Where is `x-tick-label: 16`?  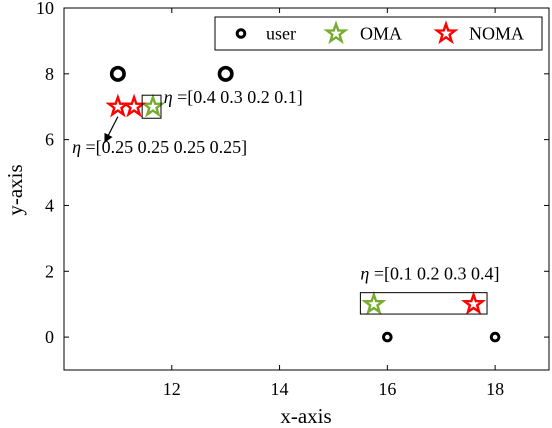
x-tick-label: 16 is located at coordinates (387, 389).